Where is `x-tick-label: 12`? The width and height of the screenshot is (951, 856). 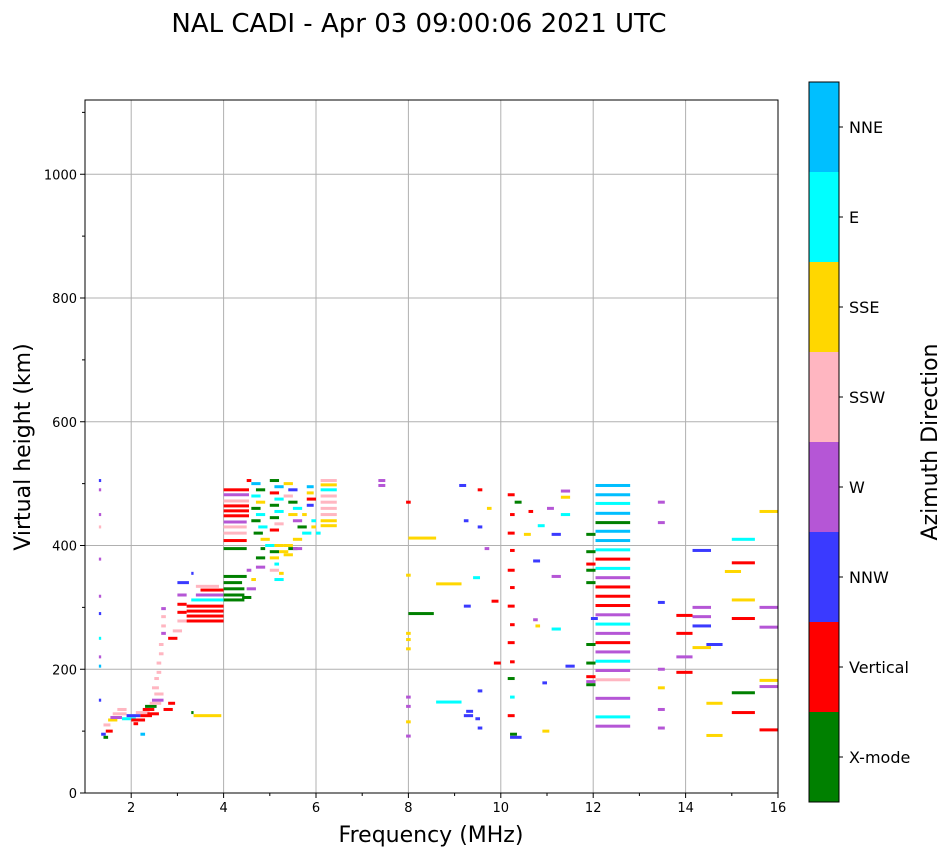 x-tick-label: 12 is located at coordinates (593, 808).